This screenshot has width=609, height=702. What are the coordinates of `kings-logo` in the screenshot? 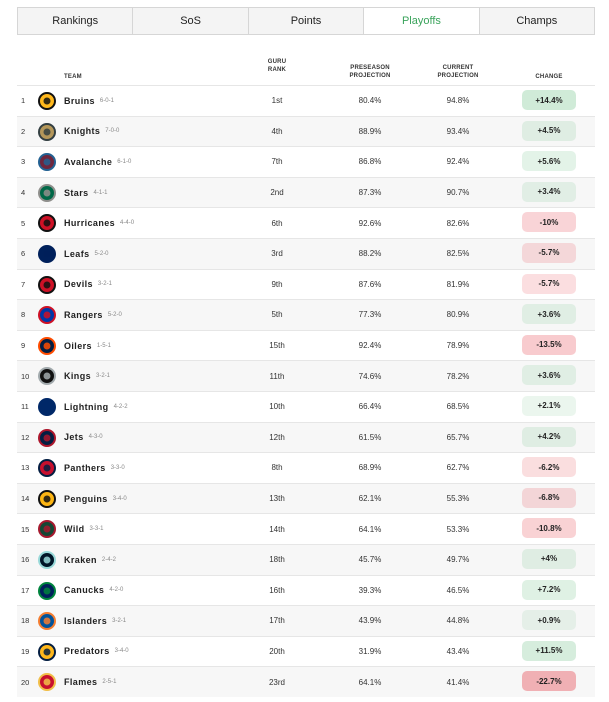 It's located at (47, 376).